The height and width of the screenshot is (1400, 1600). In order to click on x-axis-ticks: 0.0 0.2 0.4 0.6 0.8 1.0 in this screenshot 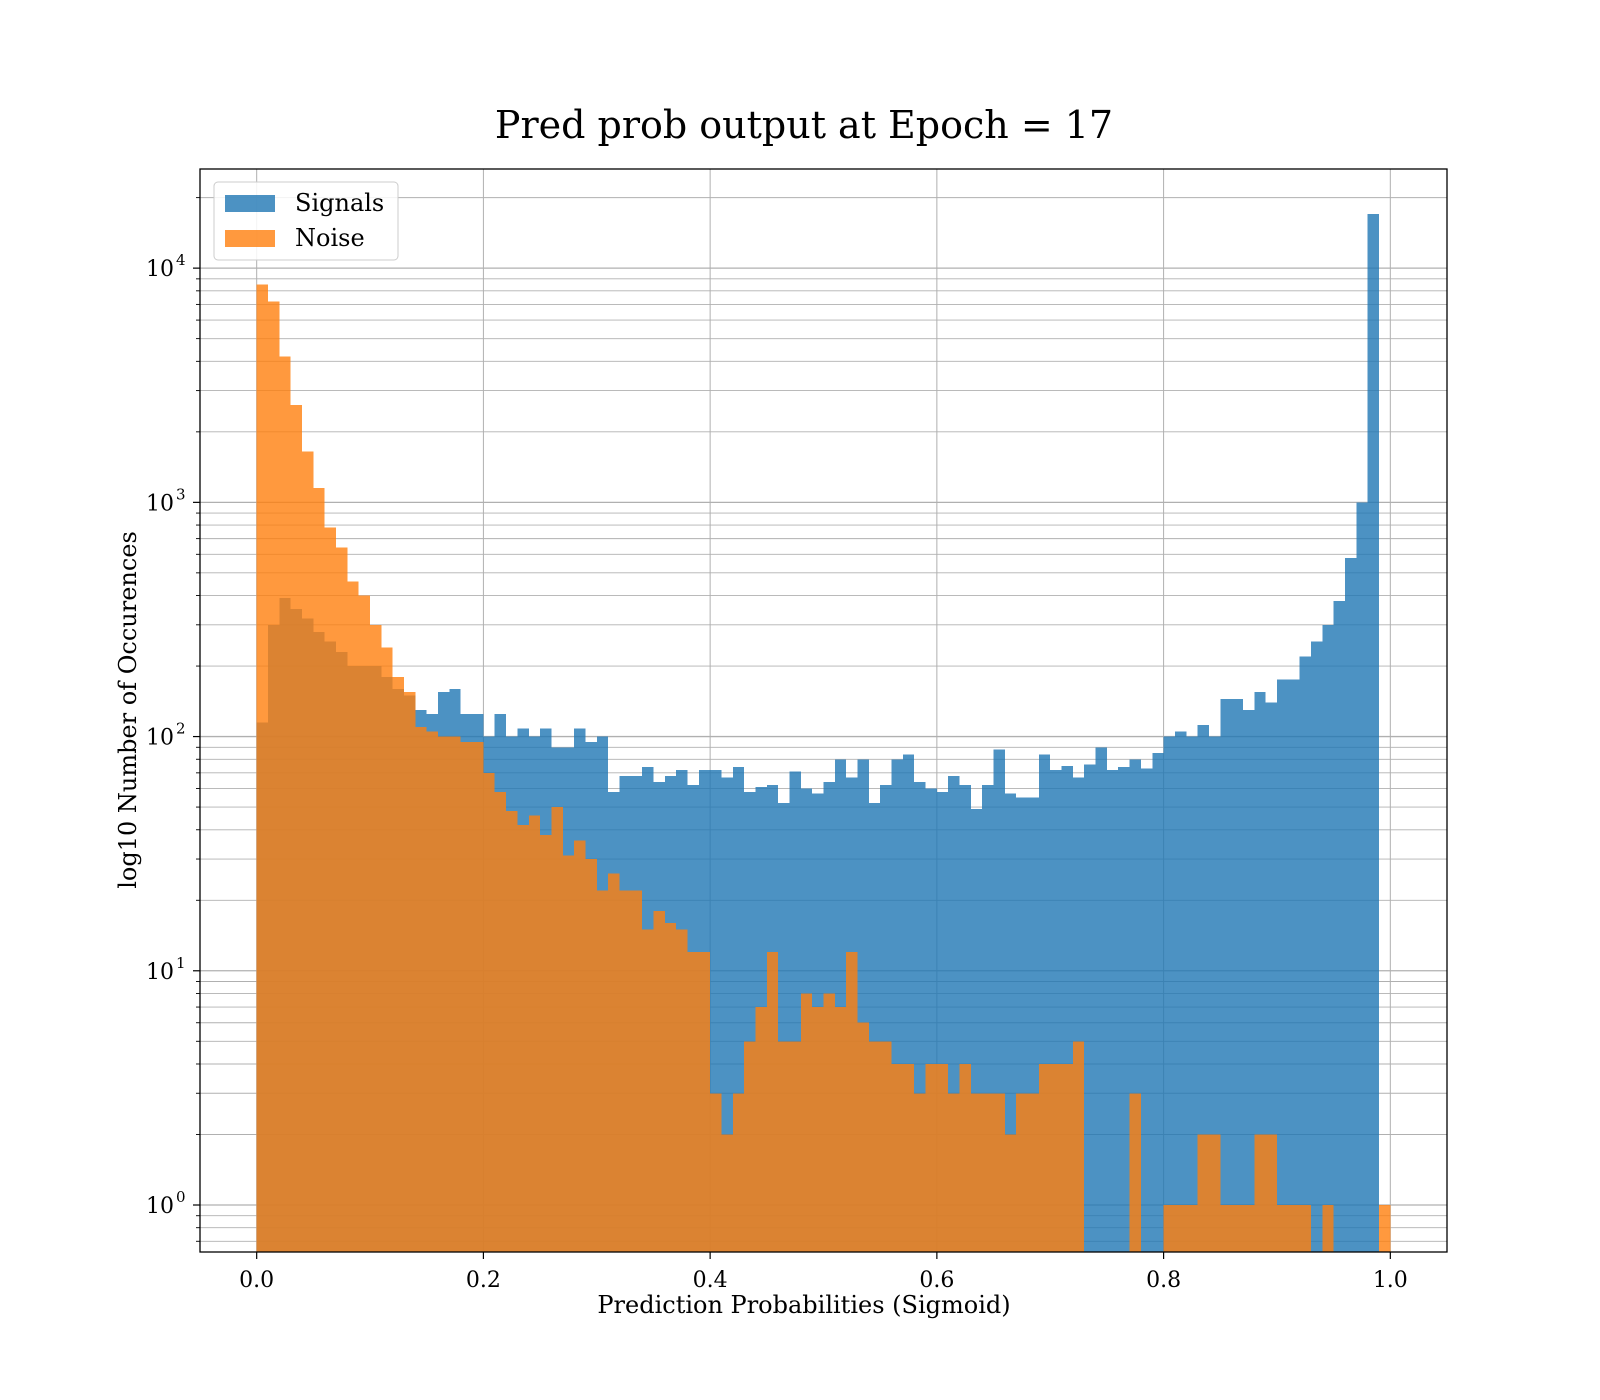, I will do `click(823, 1272)`.